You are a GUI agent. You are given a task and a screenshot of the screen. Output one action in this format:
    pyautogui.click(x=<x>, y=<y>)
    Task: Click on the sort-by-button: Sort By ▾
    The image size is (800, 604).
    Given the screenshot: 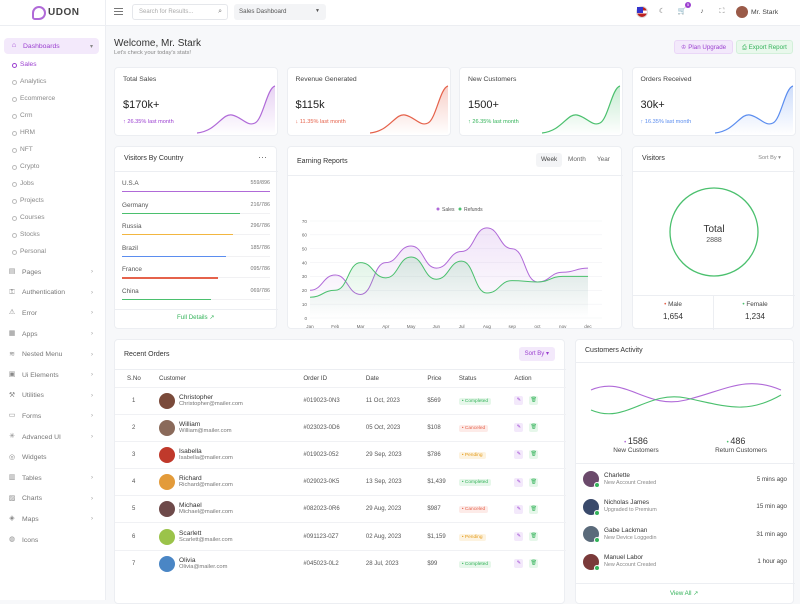 What is the action you would take?
    pyautogui.click(x=536, y=354)
    